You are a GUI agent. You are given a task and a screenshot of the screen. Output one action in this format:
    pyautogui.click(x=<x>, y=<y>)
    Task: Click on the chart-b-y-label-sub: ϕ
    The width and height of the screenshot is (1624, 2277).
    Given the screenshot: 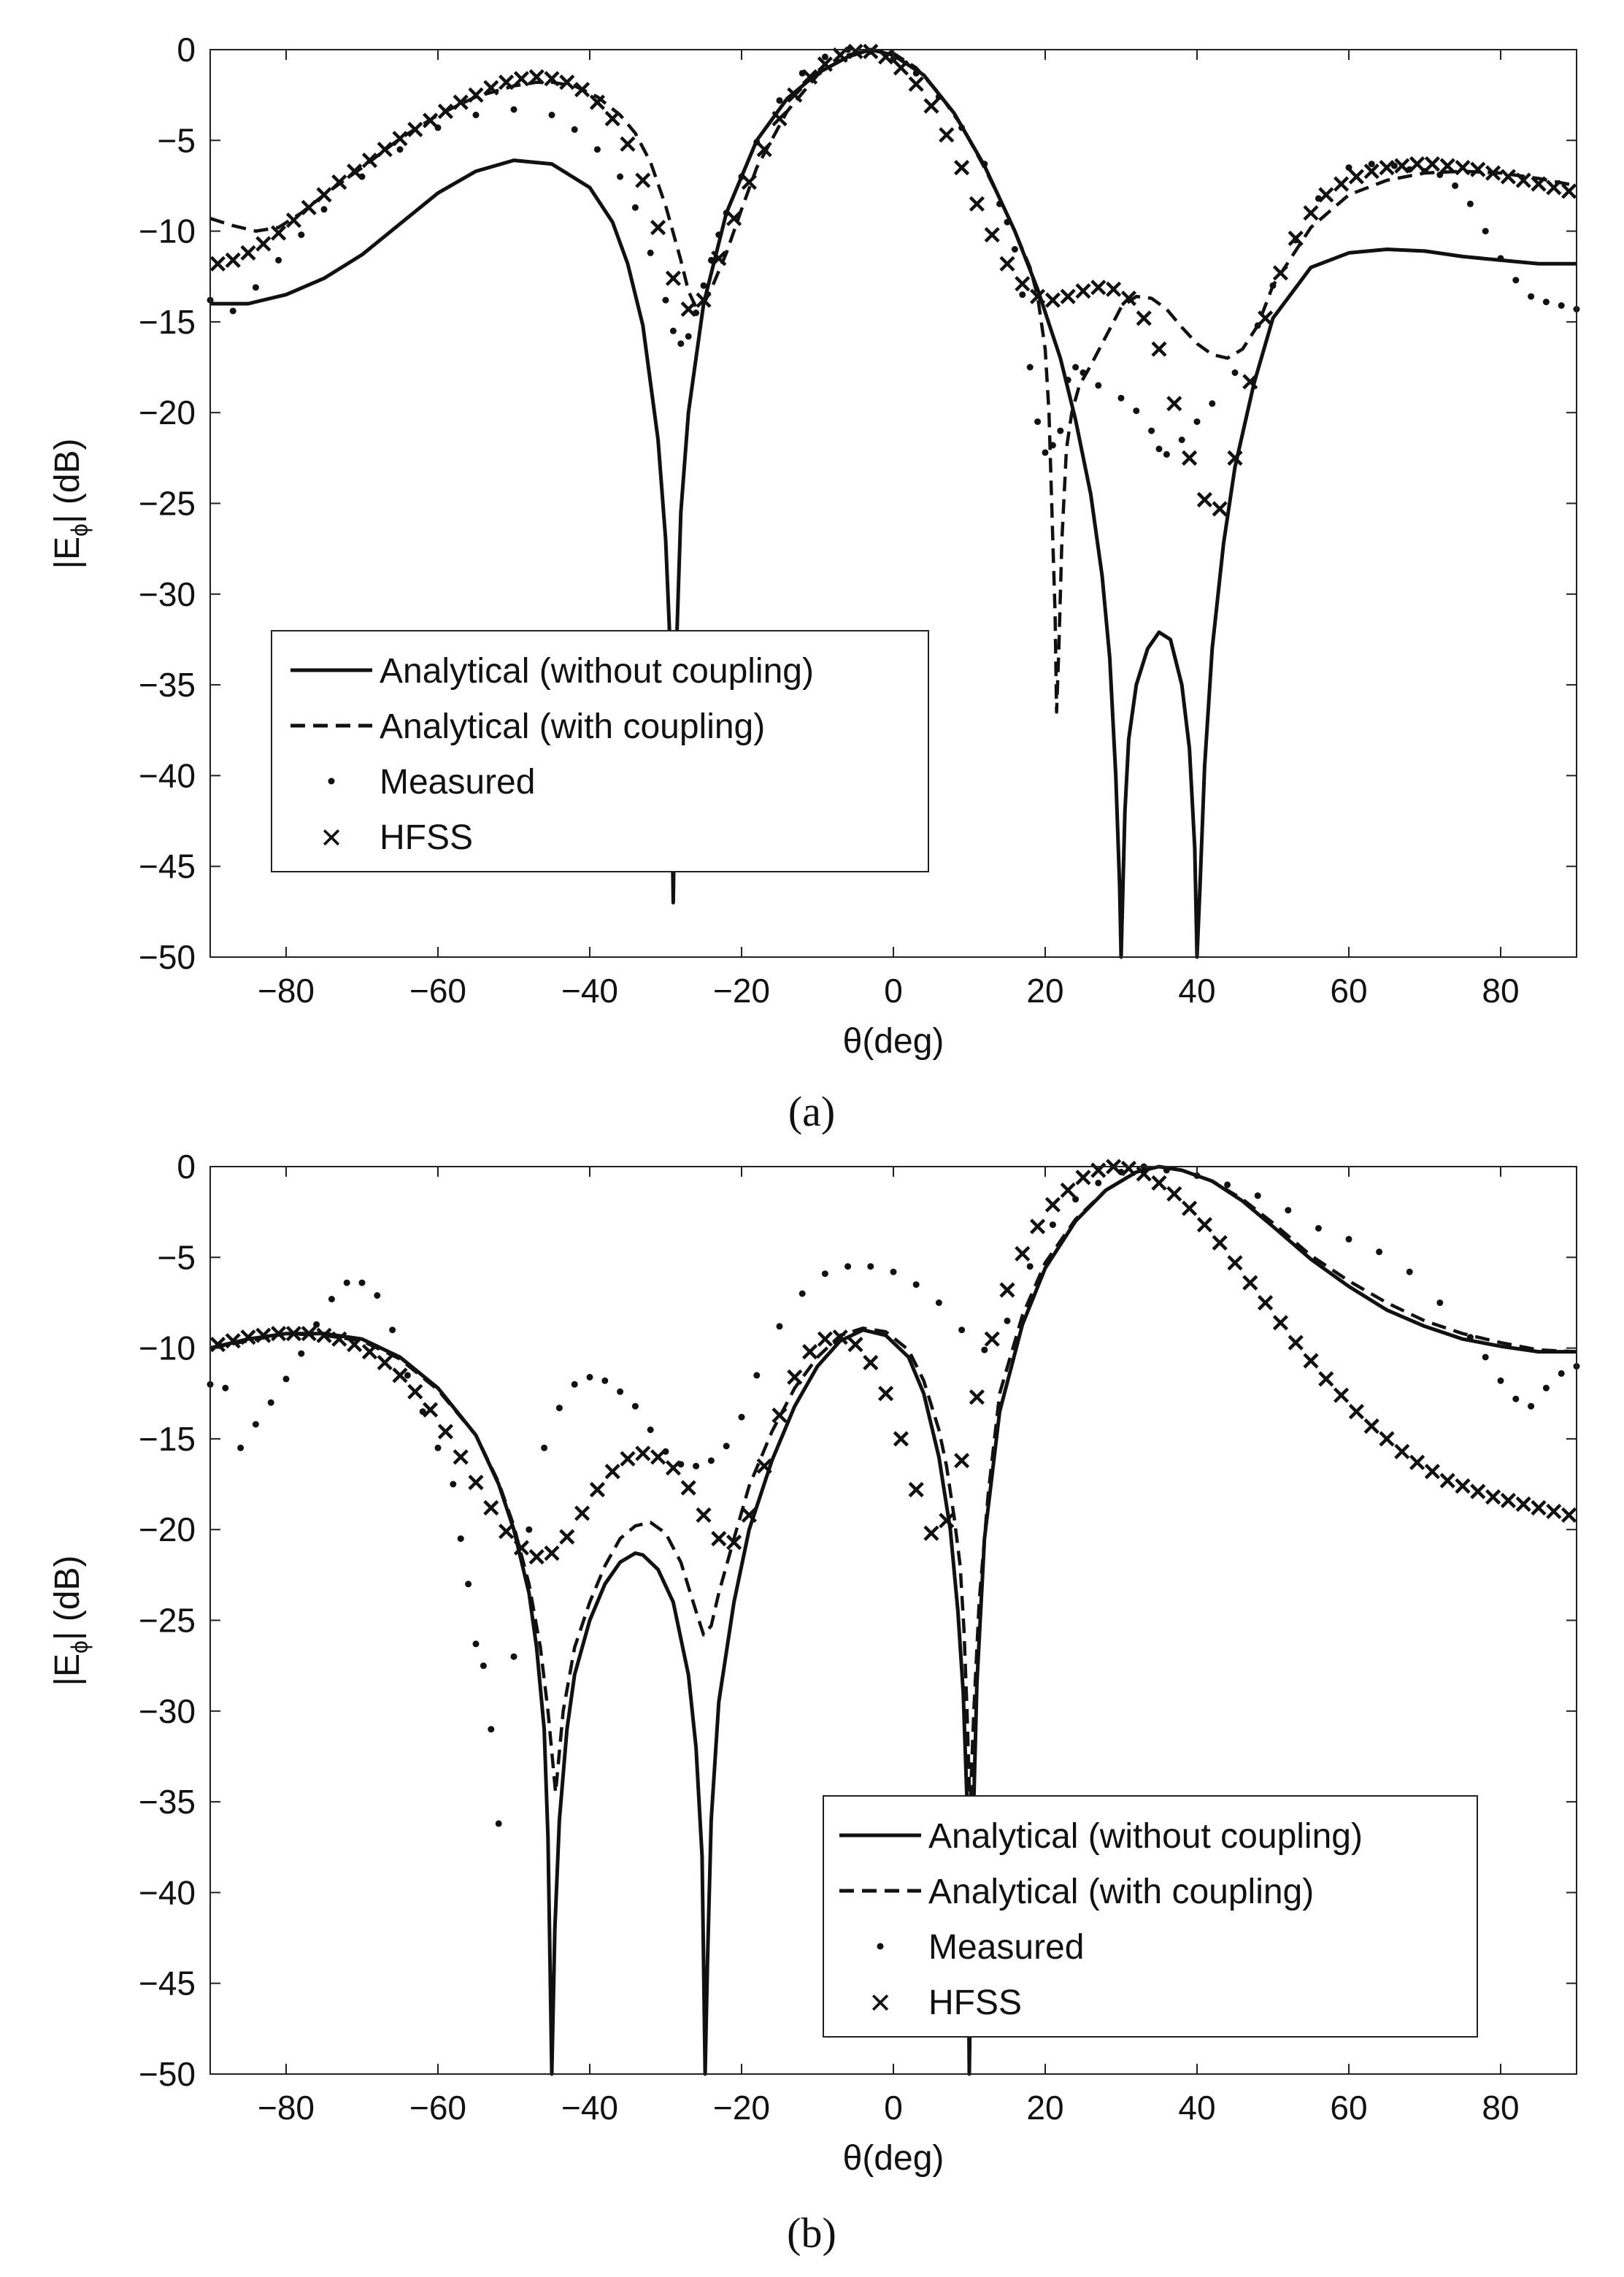 What is the action you would take?
    pyautogui.click(x=79, y=1647)
    